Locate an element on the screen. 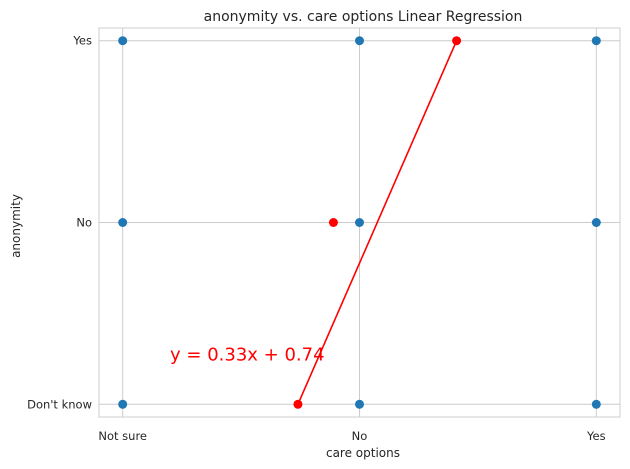  x-axis-label: care options is located at coordinates (363, 453).